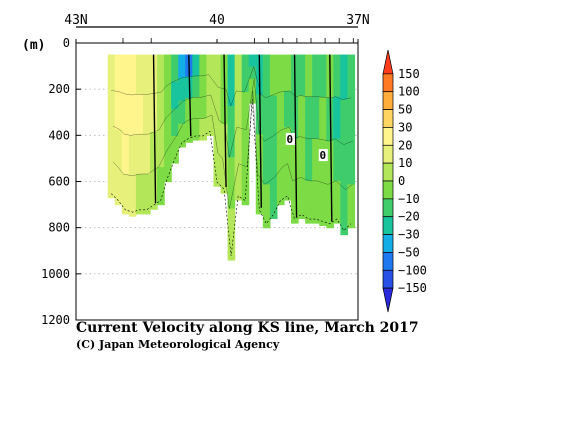  I want to click on y-tick-label: 200, so click(59, 89).